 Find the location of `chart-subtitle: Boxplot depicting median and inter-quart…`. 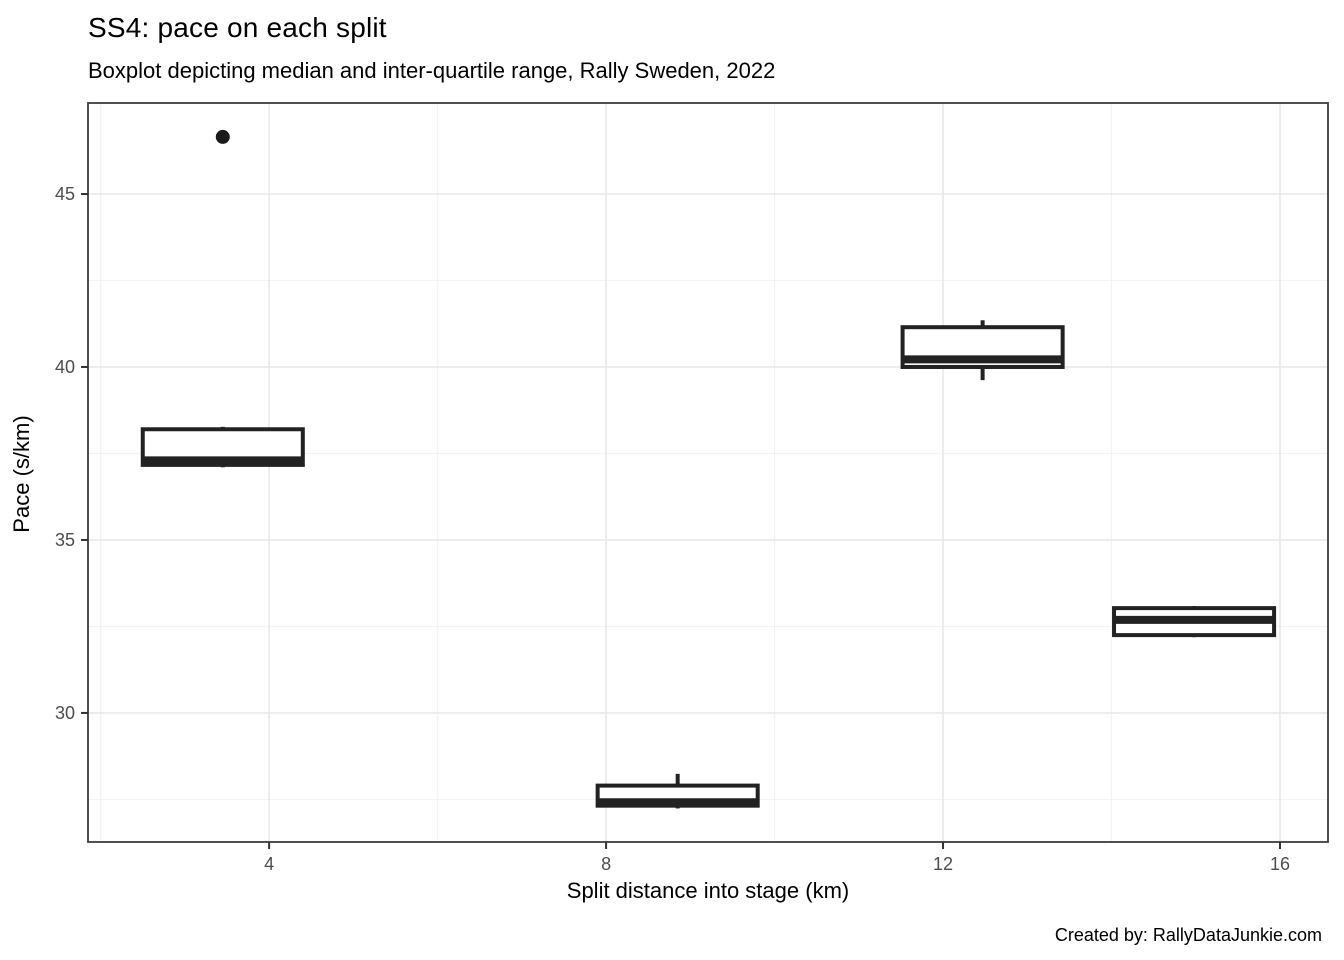

chart-subtitle: Boxplot depicting median and inter-quart… is located at coordinates (432, 70).